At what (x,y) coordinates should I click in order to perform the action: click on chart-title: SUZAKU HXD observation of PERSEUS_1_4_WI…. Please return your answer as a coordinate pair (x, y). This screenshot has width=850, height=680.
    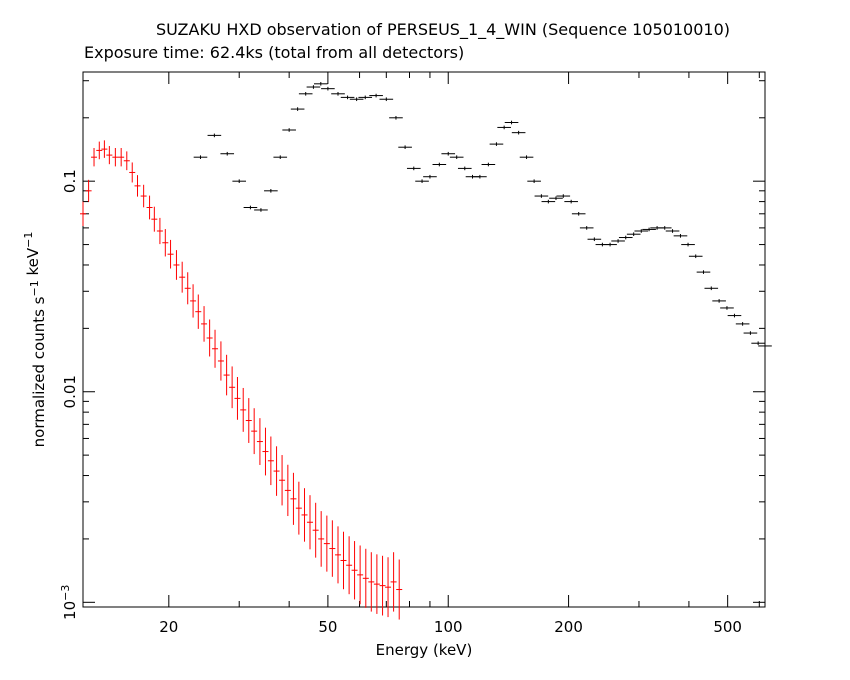
    Looking at the image, I should click on (443, 29).